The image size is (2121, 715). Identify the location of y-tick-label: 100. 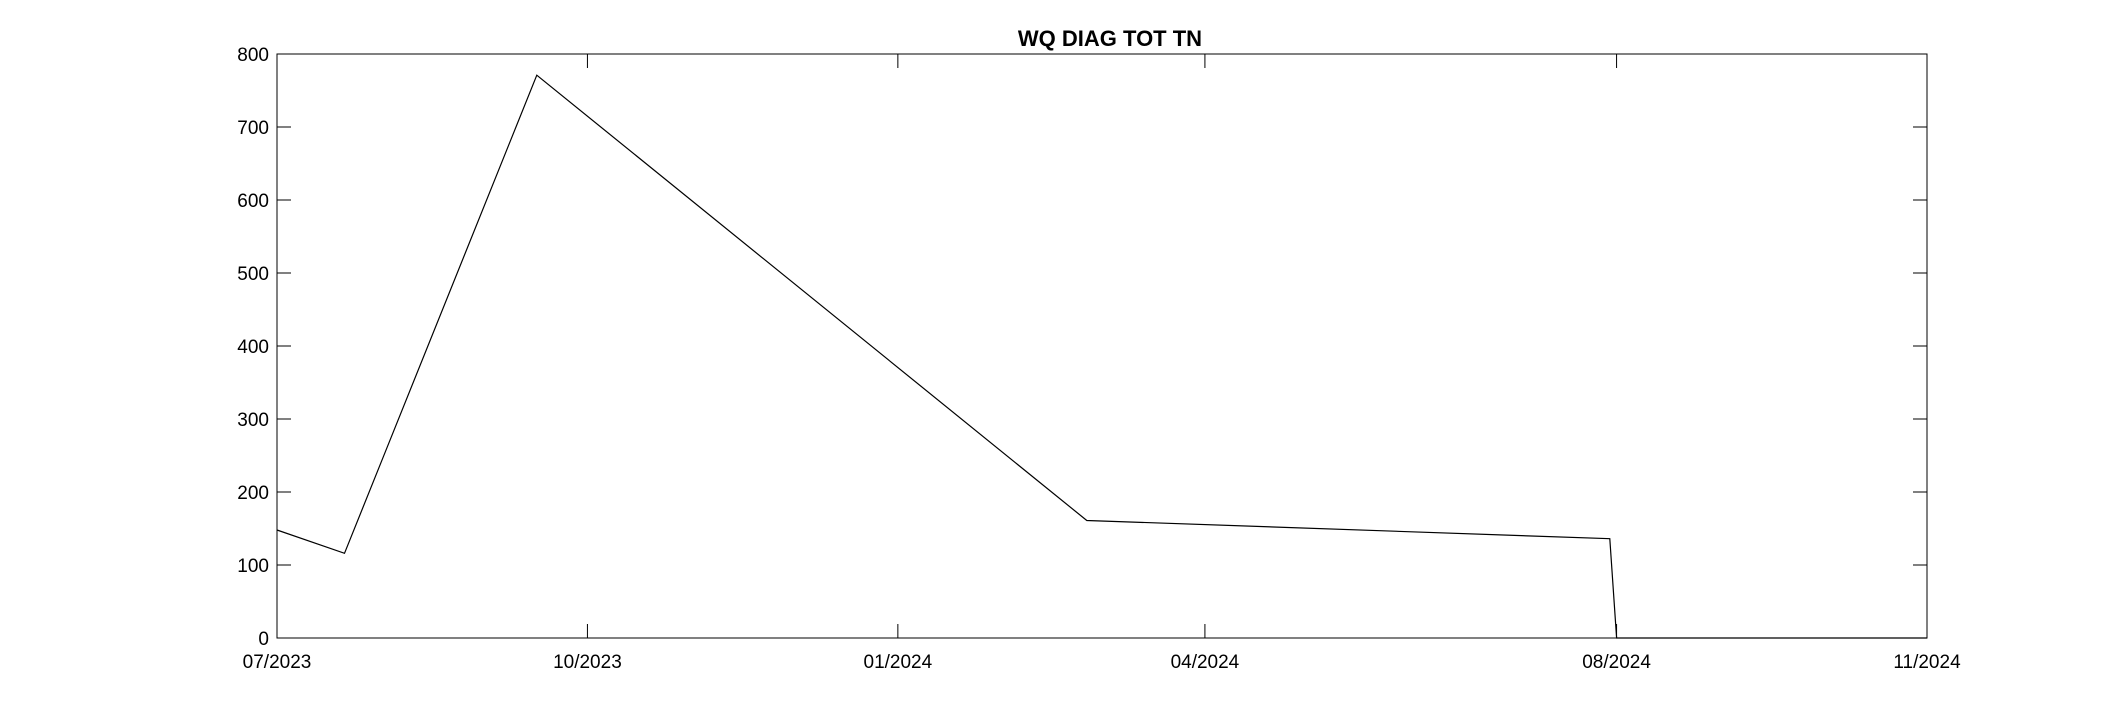
(253, 566).